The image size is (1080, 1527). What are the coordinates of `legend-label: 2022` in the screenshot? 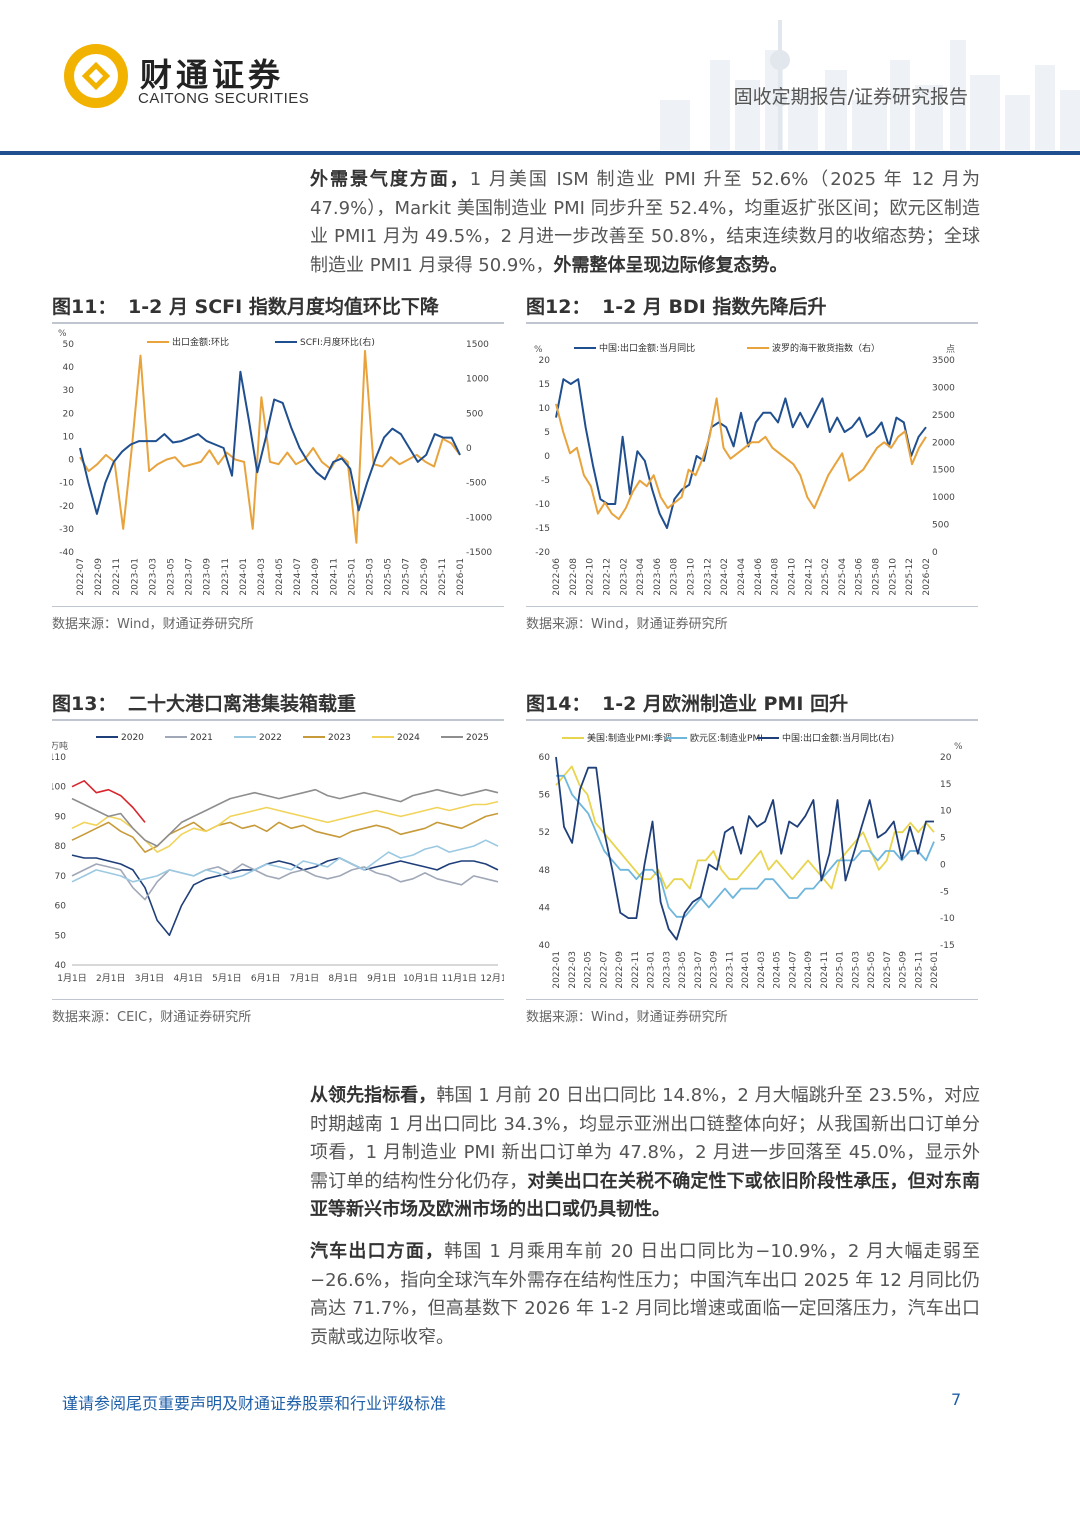 It's located at (270, 738).